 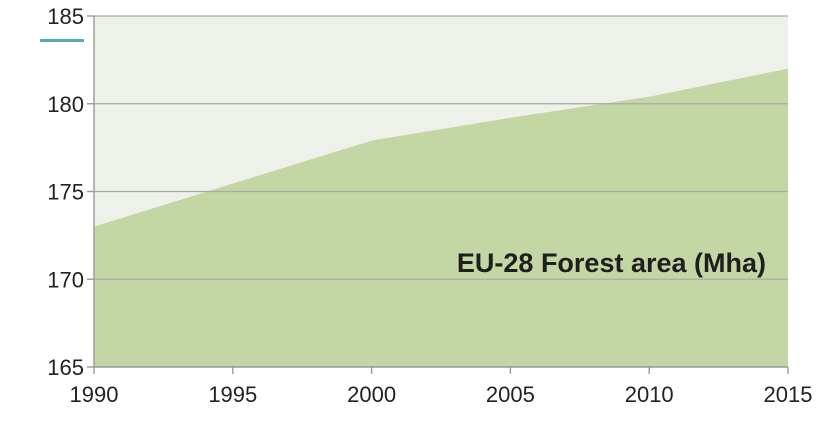 I want to click on x-tick-label-2015: 2015, so click(x=788, y=394).